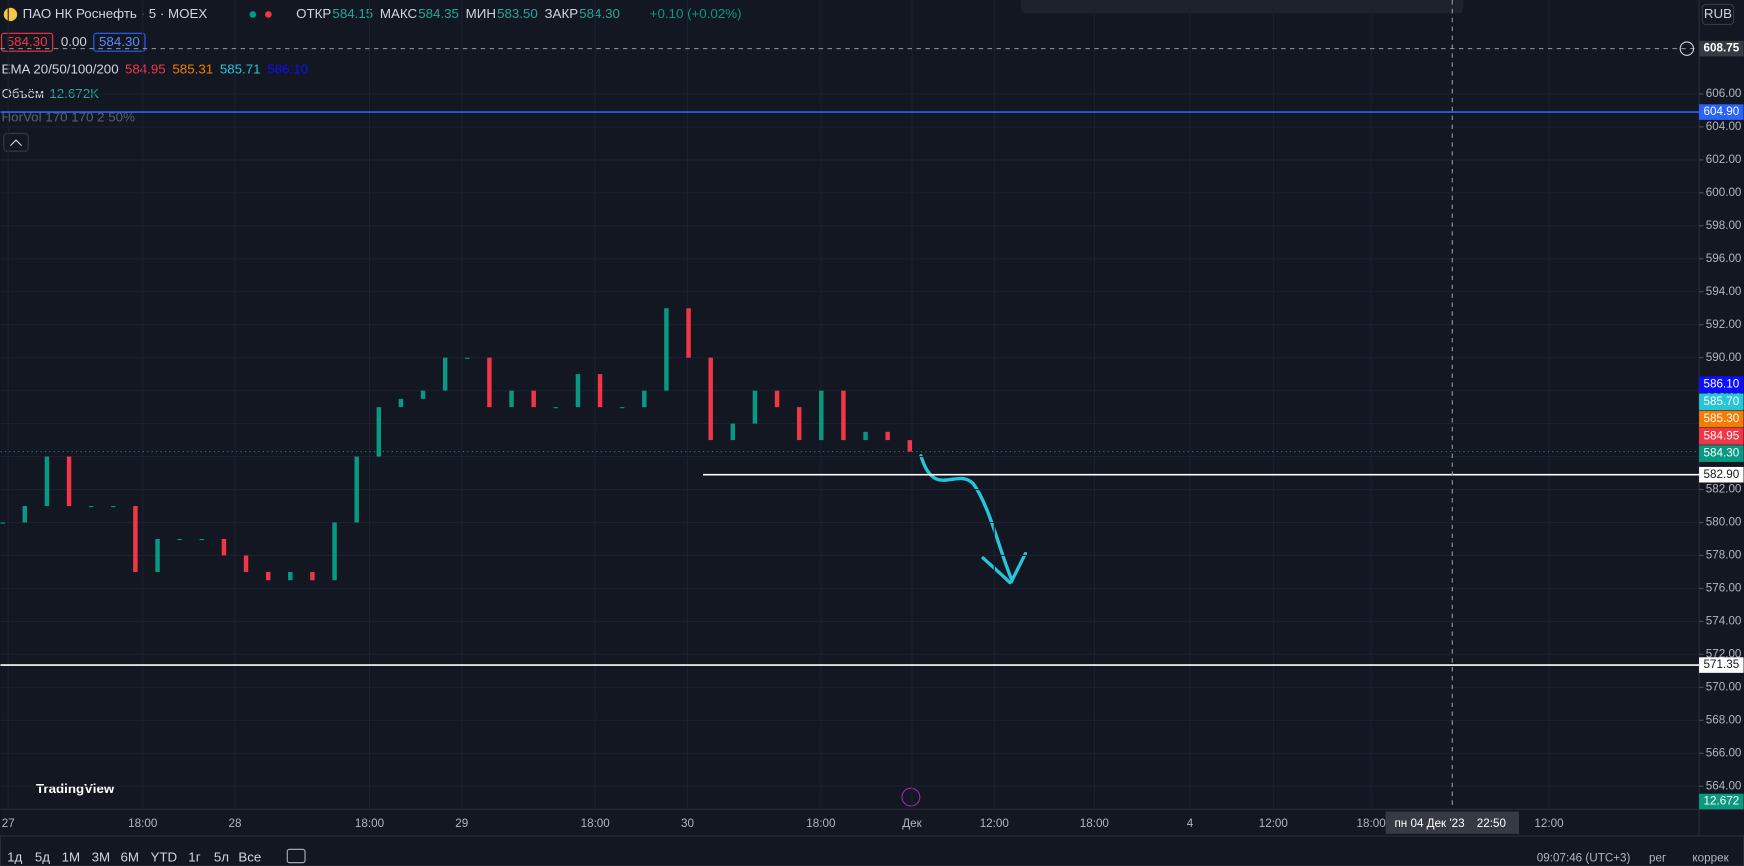  I want to click on y-tick-label: 598.00, so click(1724, 225).